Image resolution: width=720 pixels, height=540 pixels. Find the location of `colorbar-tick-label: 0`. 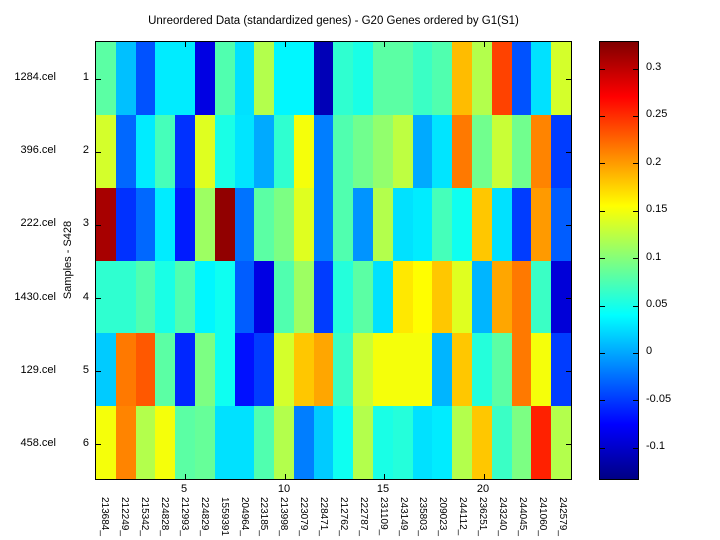

colorbar-tick-label: 0 is located at coordinates (649, 351).